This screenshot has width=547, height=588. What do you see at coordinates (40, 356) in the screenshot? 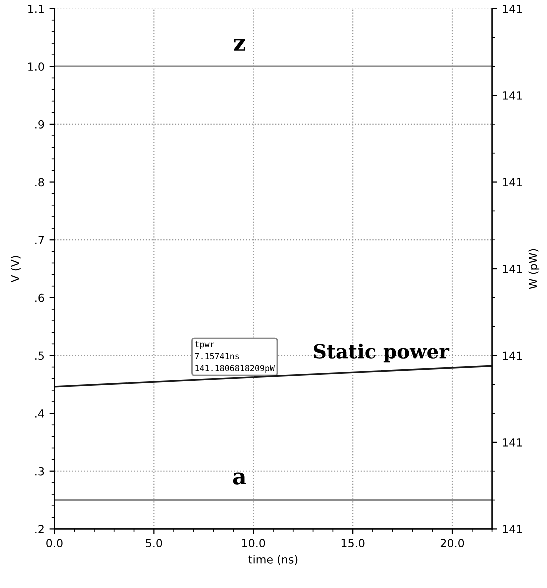
I see `y-tick-label: .5` at bounding box center [40, 356].